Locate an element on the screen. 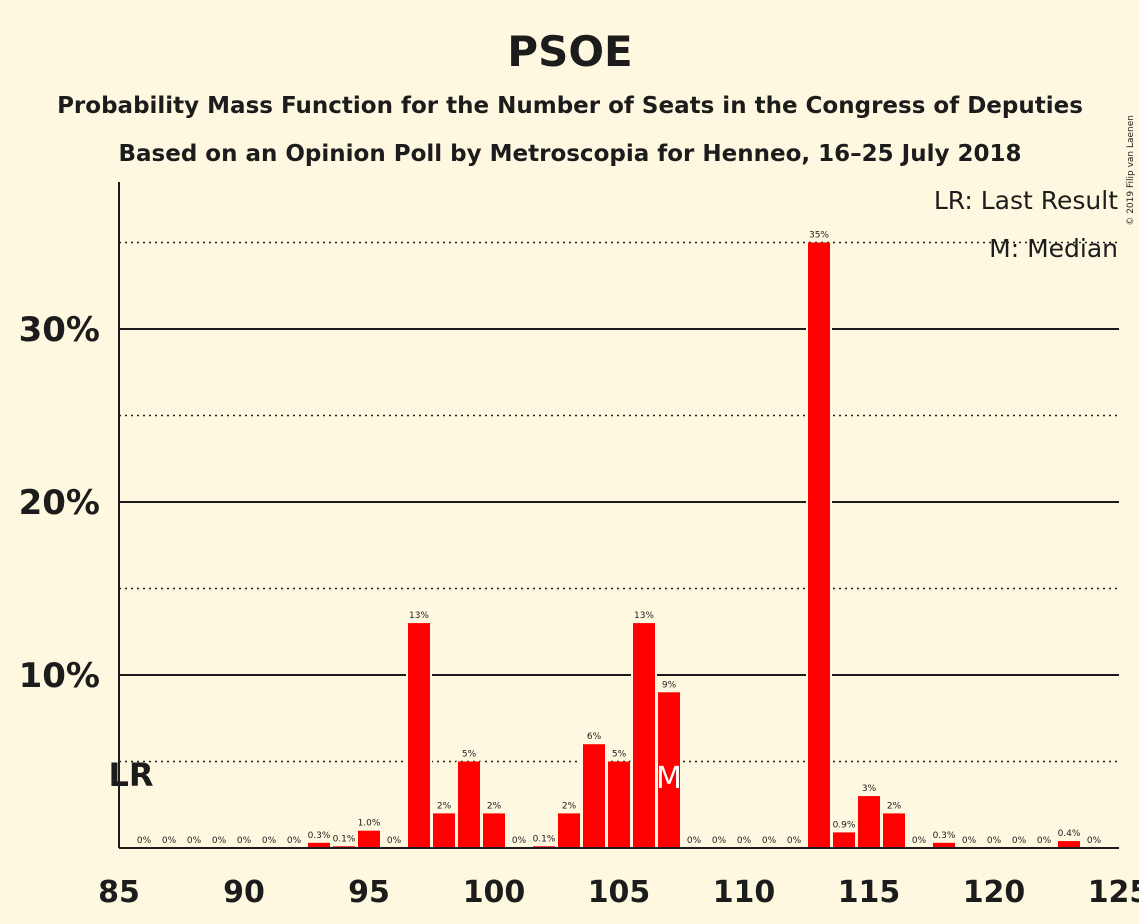 This screenshot has width=1139, height=924. bar-value-label: 35% is located at coordinates (819, 236).